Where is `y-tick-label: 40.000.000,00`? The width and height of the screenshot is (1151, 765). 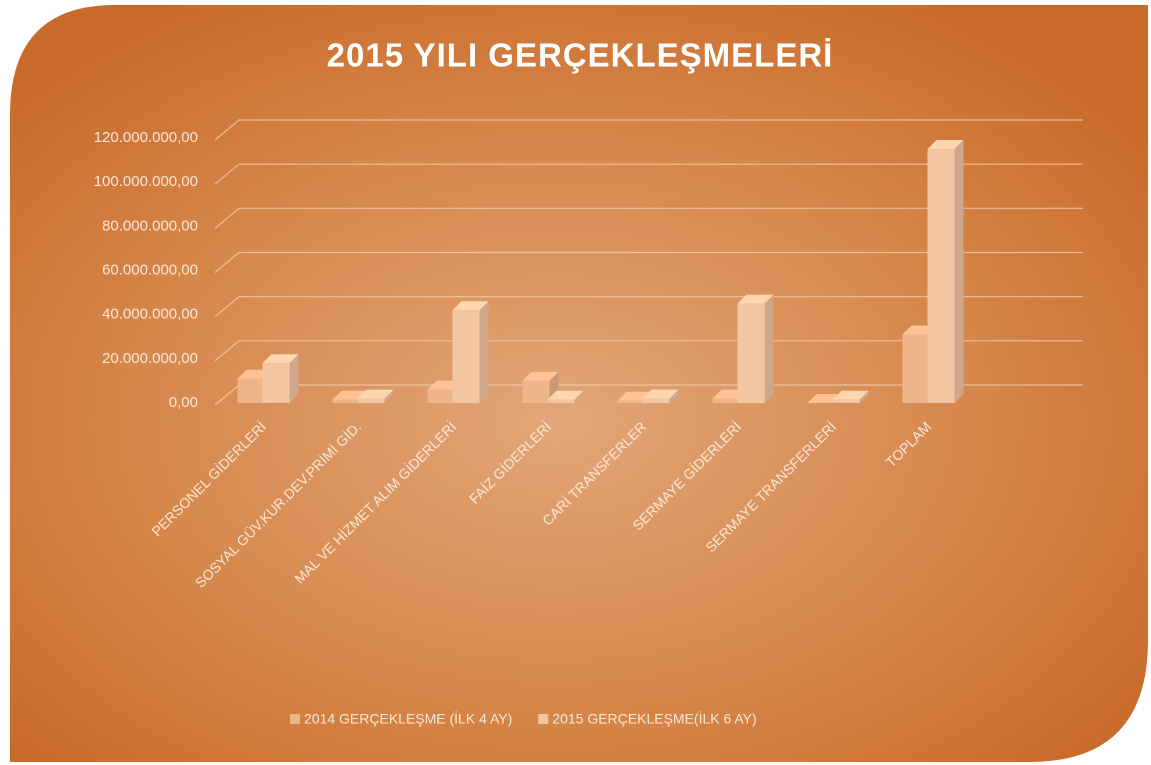
y-tick-label: 40.000.000,00 is located at coordinates (150, 314).